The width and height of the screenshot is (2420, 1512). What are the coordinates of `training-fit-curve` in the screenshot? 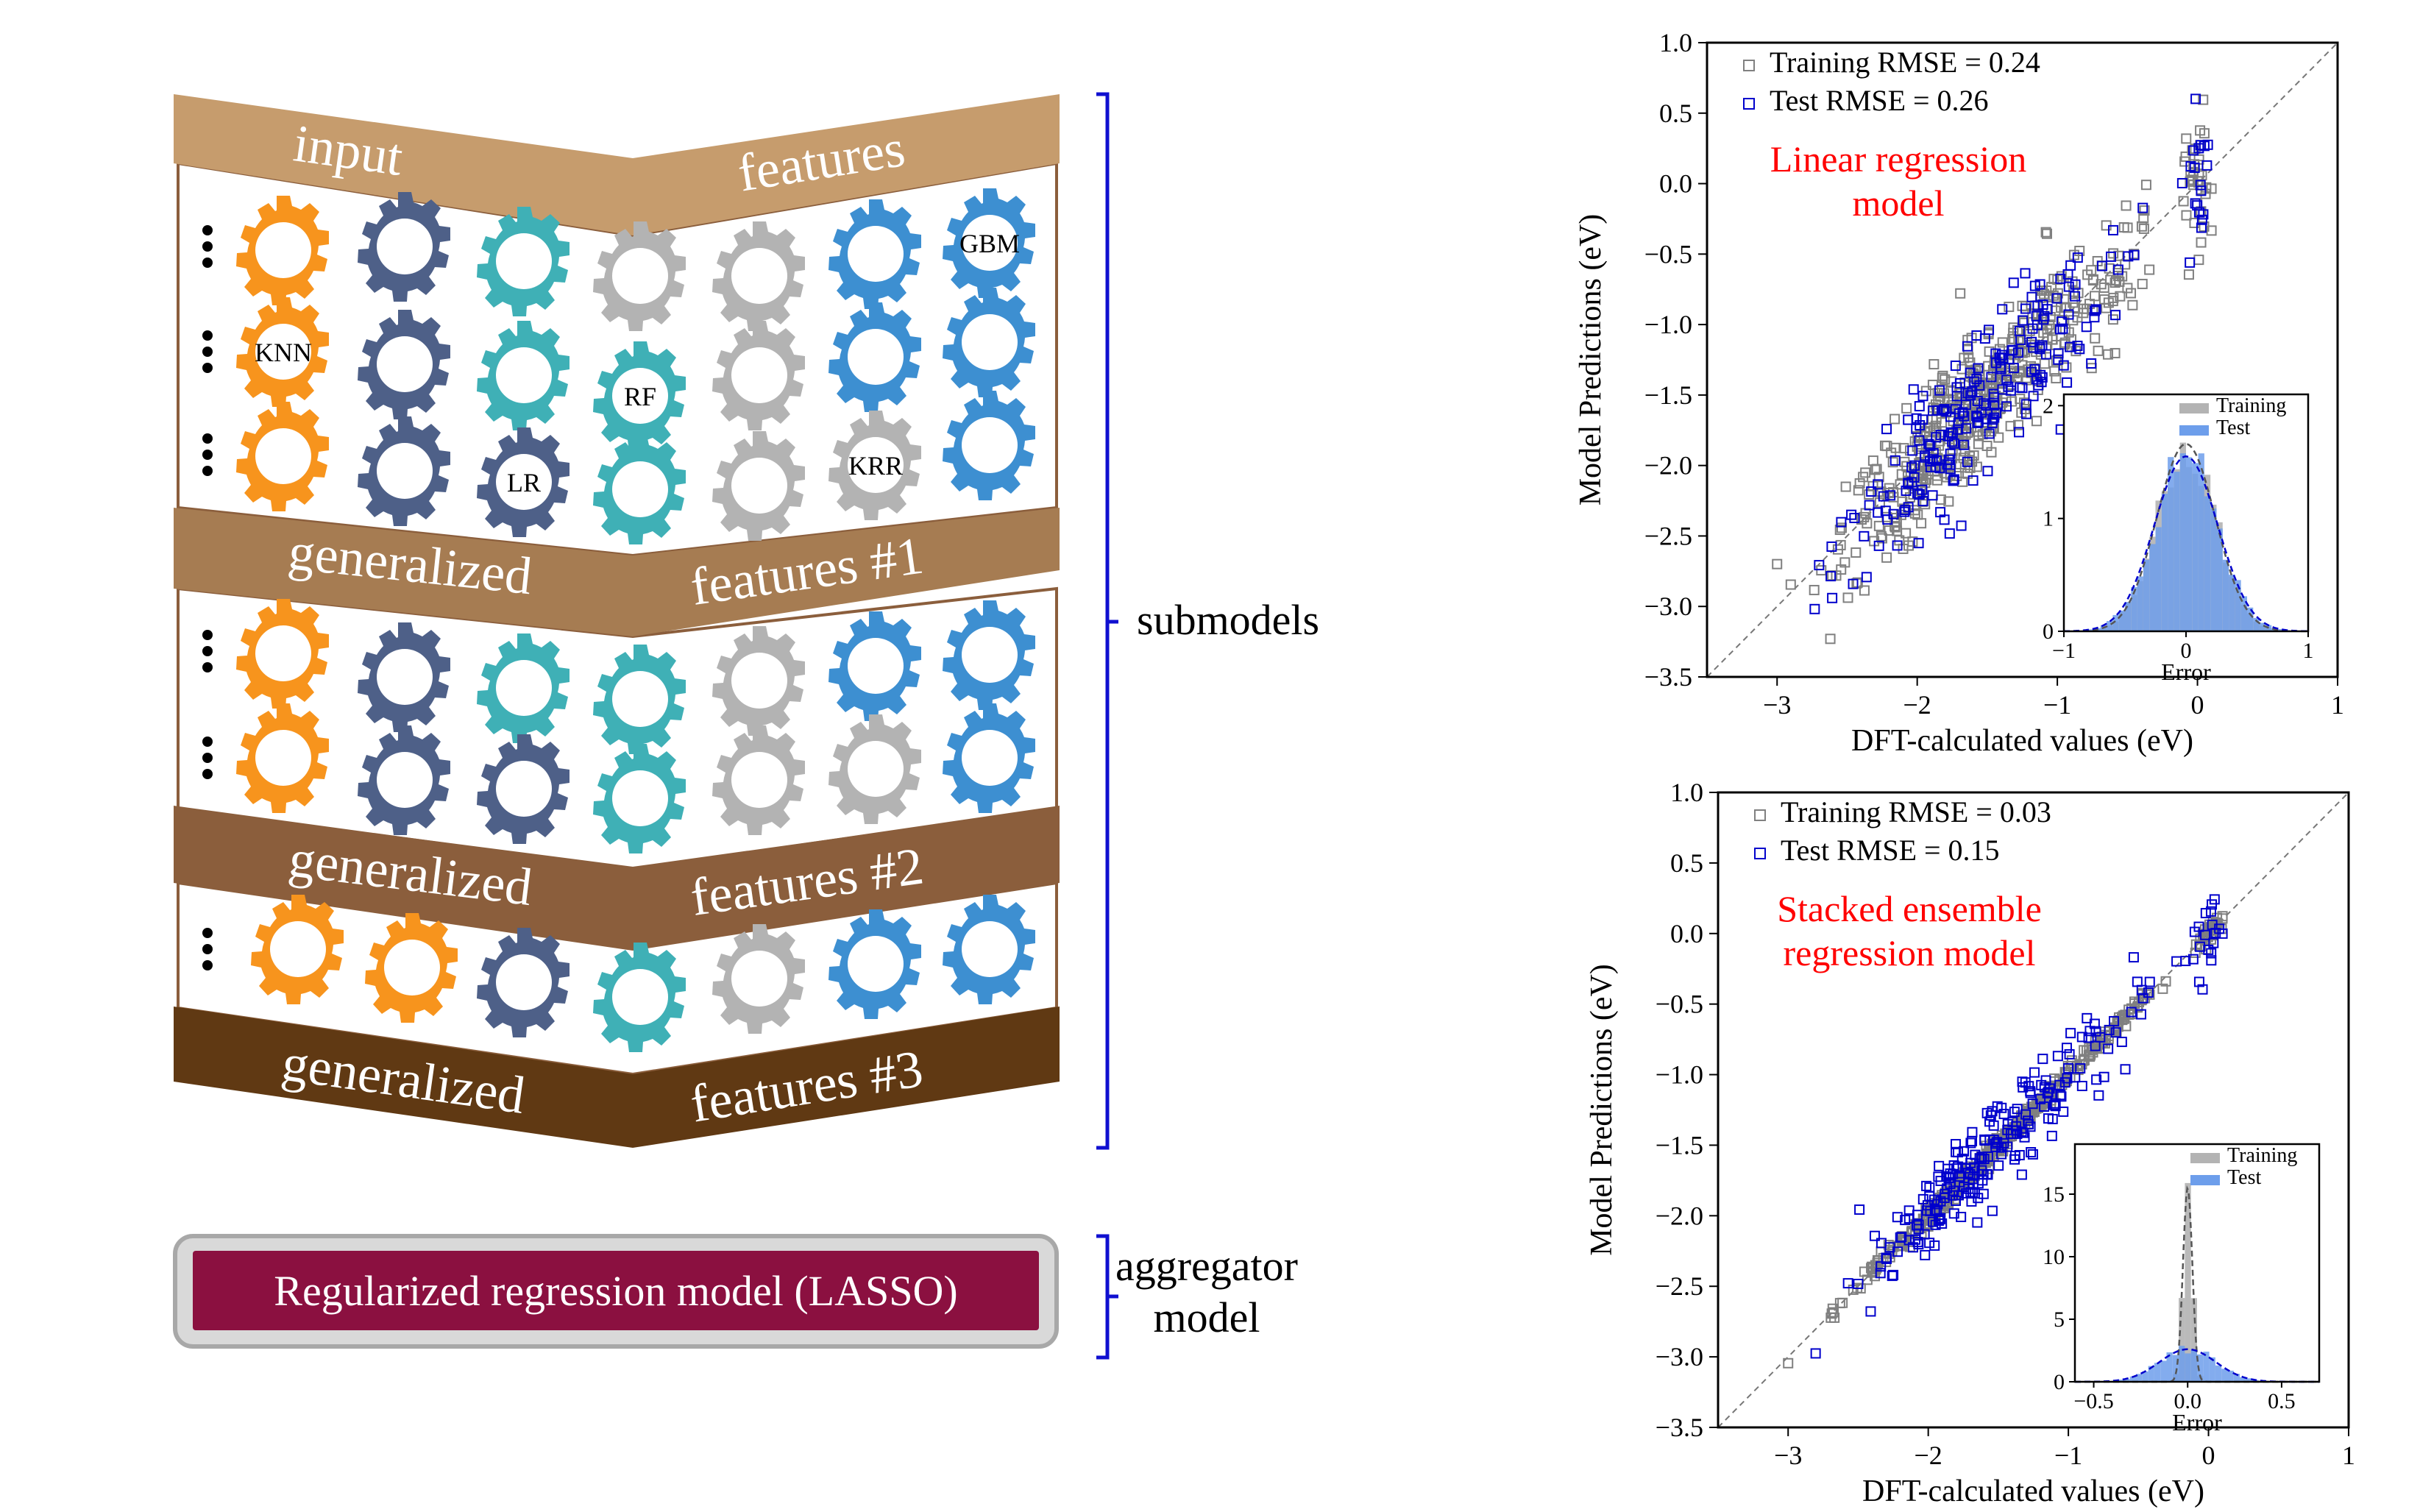 It's located at (2186, 538).